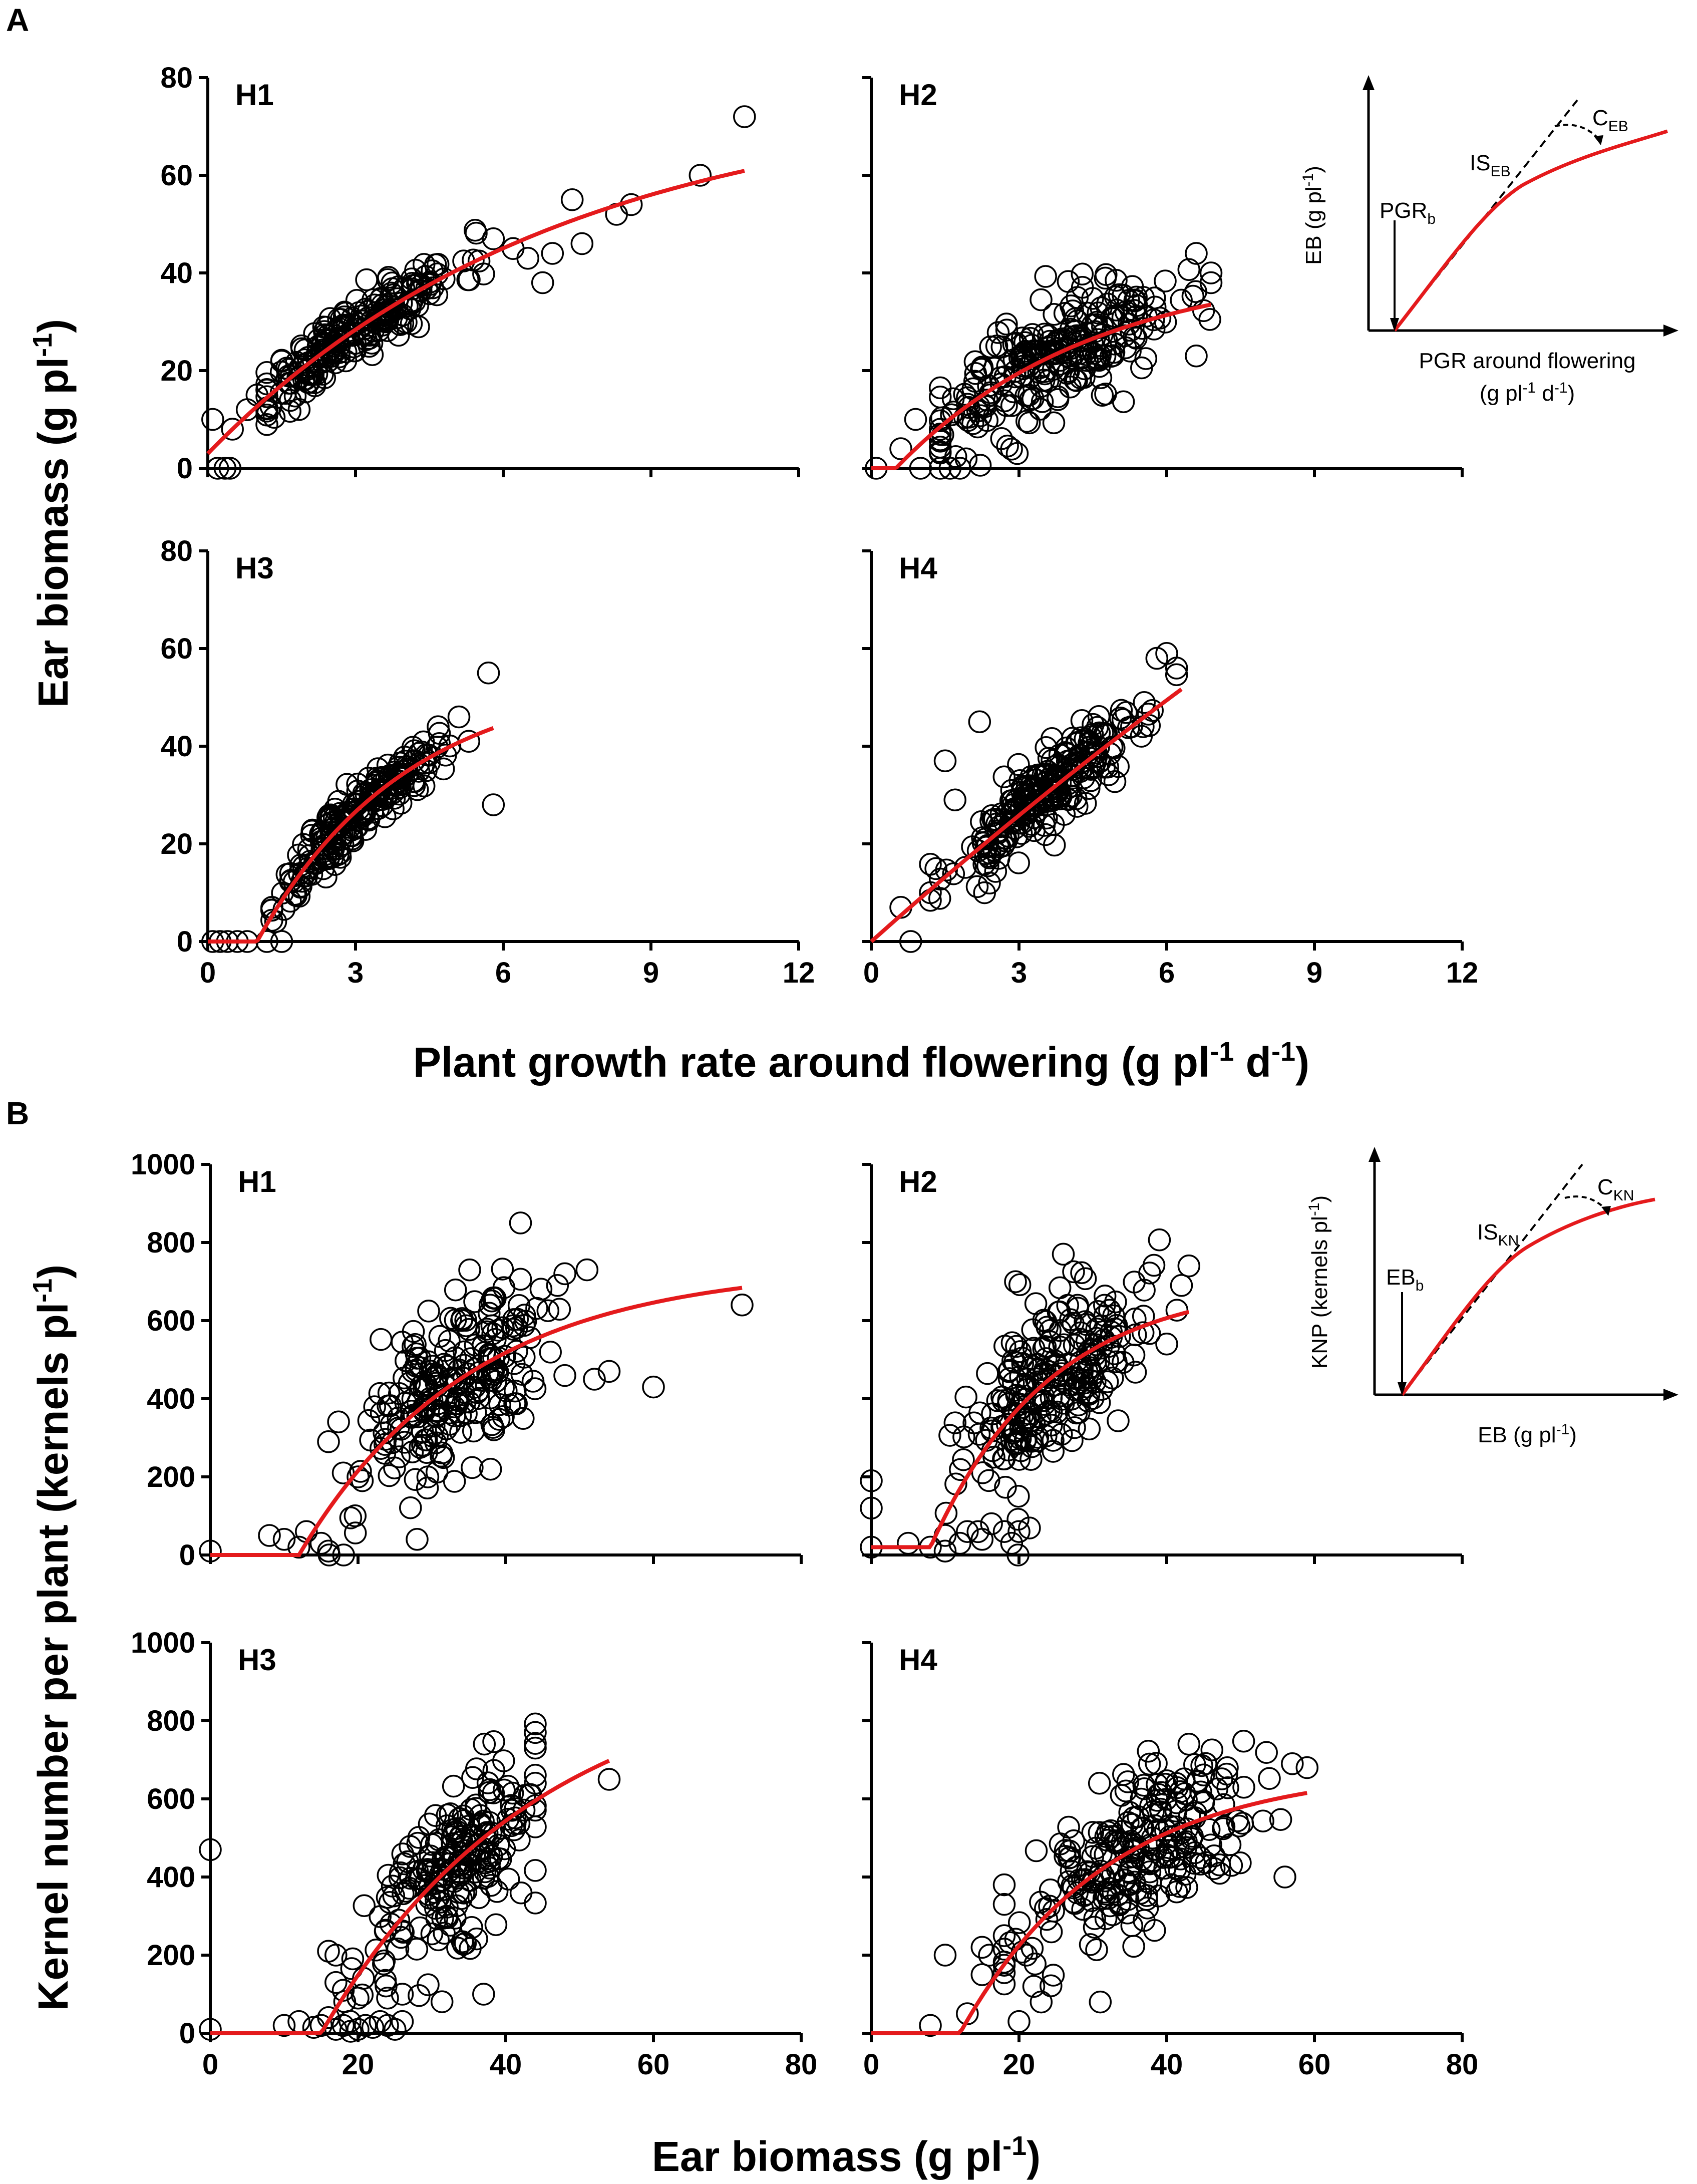 The width and height of the screenshot is (1697, 2184). What do you see at coordinates (1527, 361) in the screenshot?
I see `inset-a-x-label-line1: PGR around flowering` at bounding box center [1527, 361].